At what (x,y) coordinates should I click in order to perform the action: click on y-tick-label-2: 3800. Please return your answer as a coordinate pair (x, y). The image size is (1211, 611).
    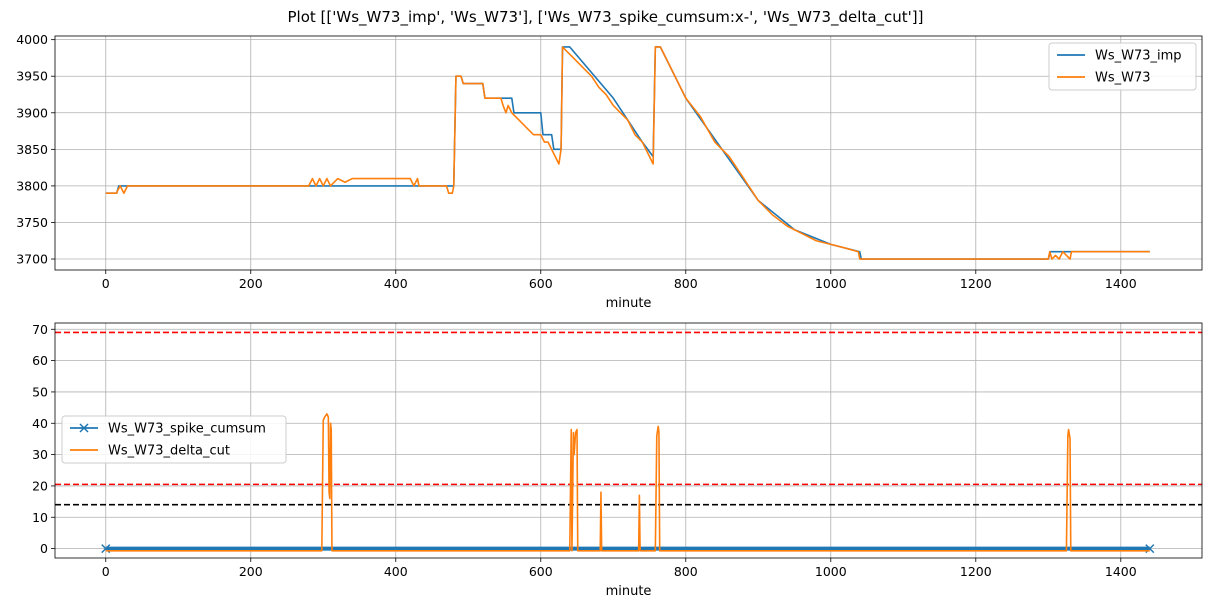
    Looking at the image, I should click on (32, 185).